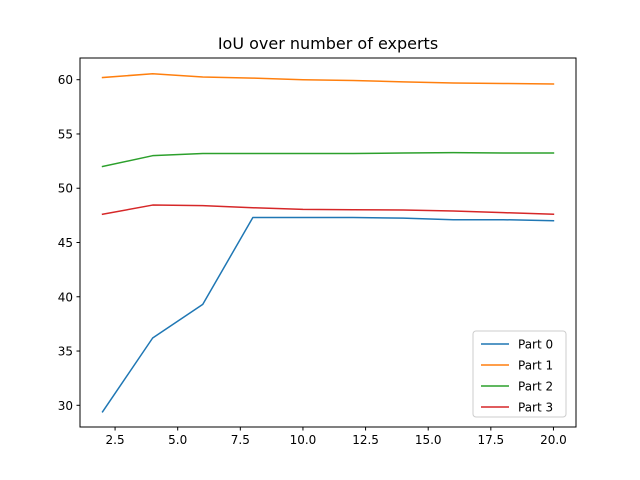  Describe the element at coordinates (303, 440) in the screenshot. I see `x-tick-label: 10.0` at that location.